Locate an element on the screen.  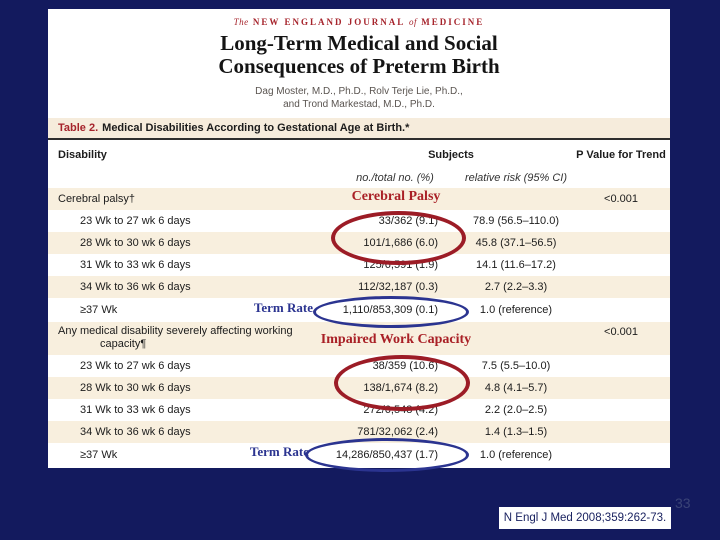
relative-risk-cell: 2.7 (2.2–3.3) is located at coordinates (516, 287).